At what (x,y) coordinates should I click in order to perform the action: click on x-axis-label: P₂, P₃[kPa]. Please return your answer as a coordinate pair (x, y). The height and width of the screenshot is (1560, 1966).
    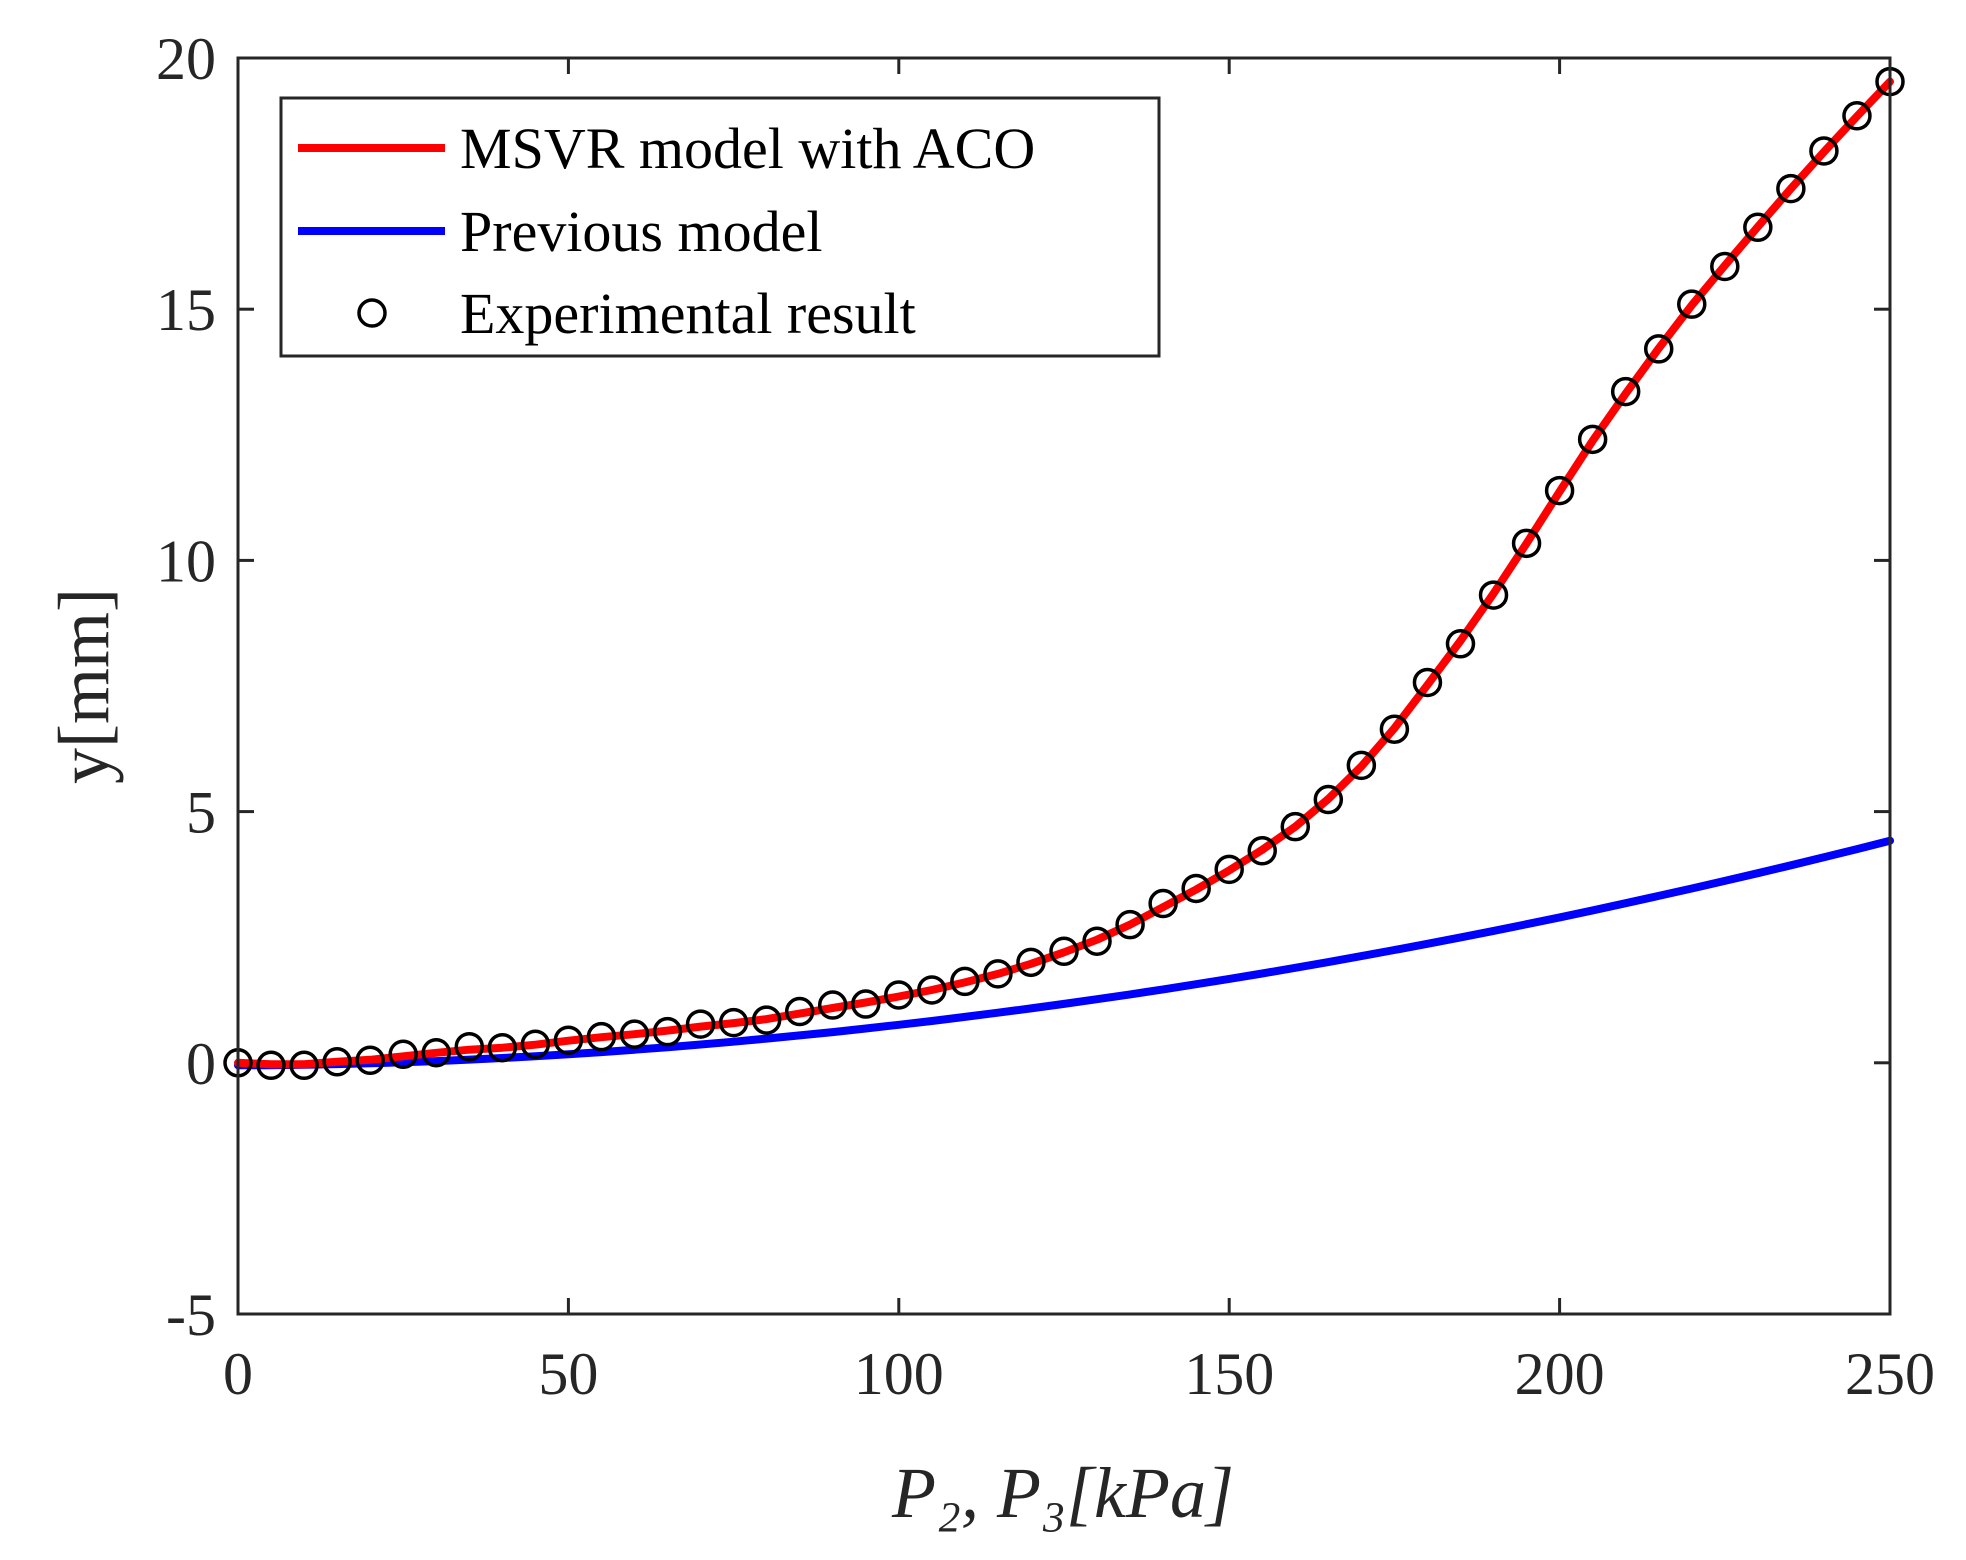
    Looking at the image, I should click on (1062, 1493).